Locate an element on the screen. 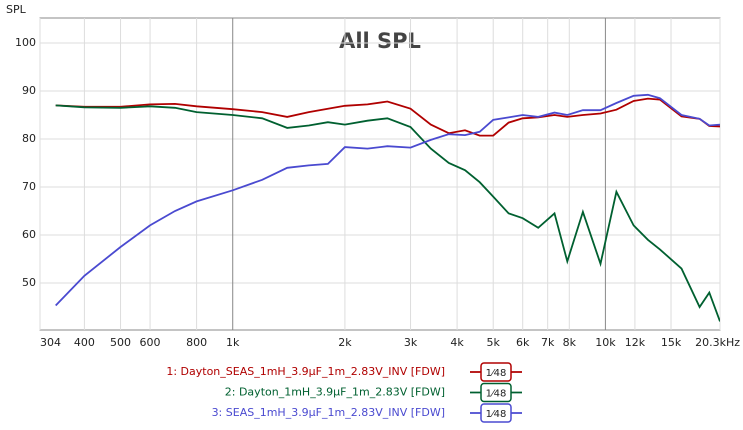  x-tick-label: 12k is located at coordinates (635, 342).